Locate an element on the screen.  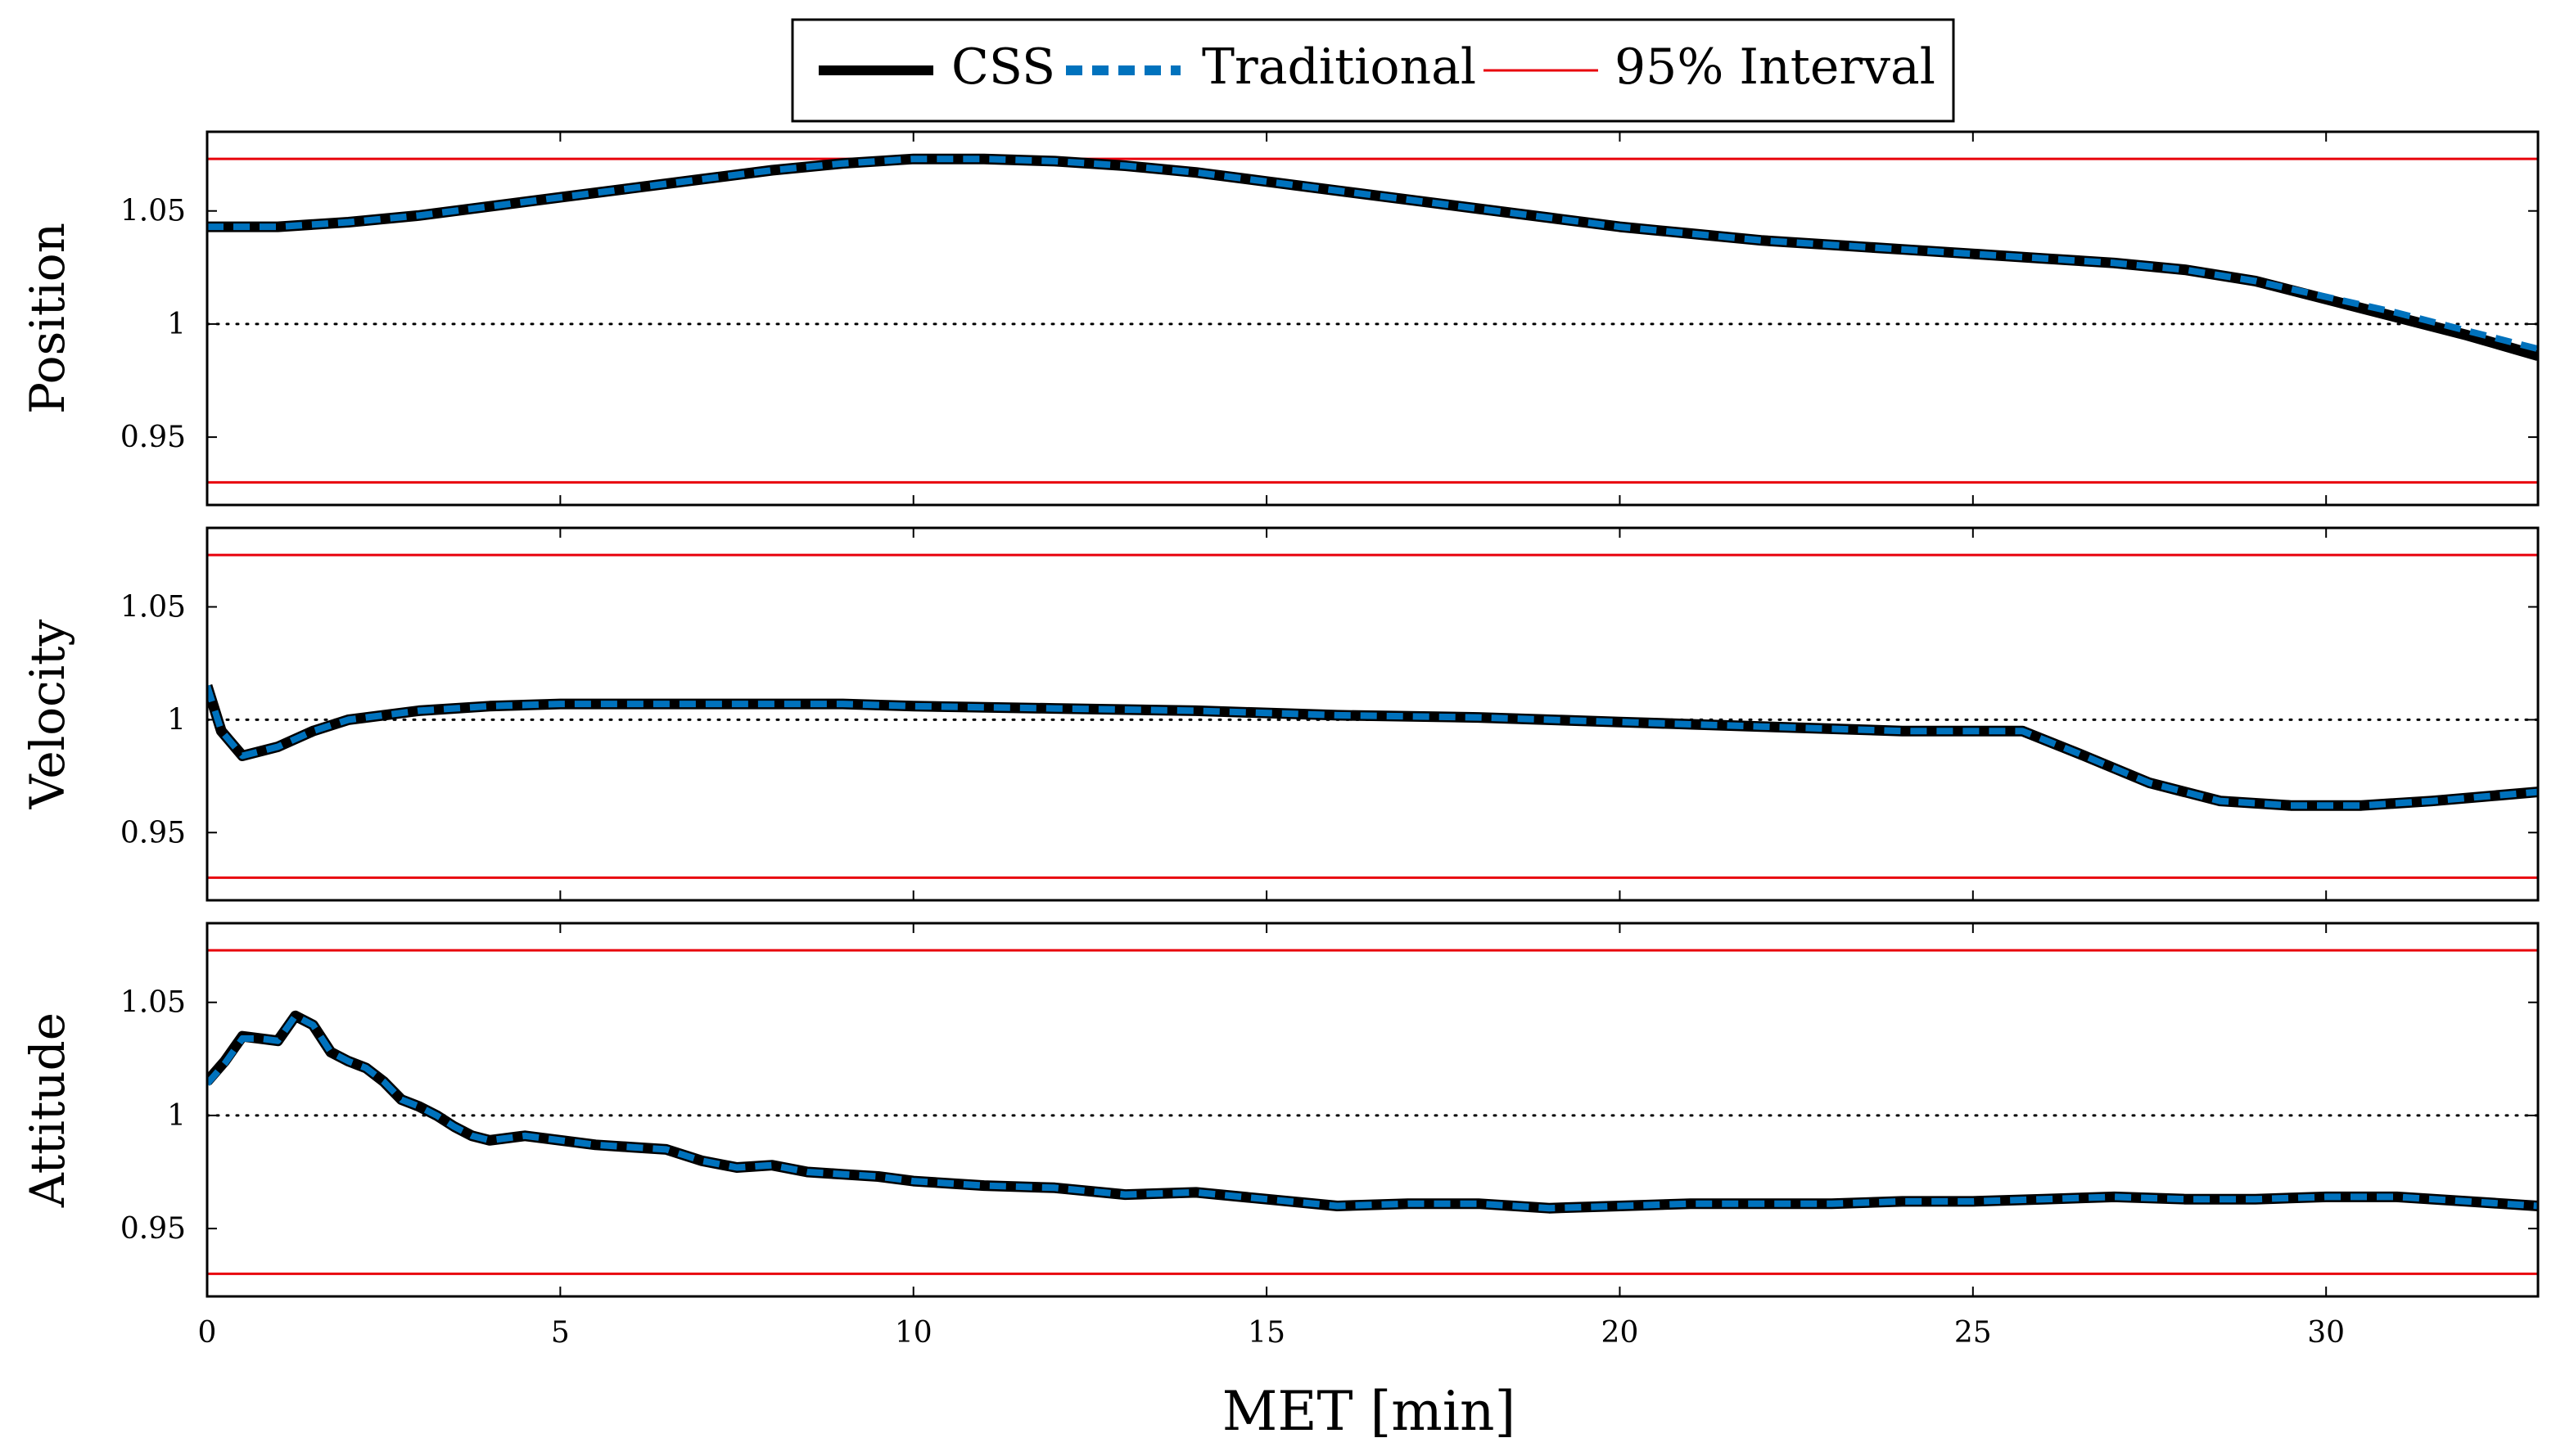
x-axis-ticks: 0 5 10 15 20 25 30 is located at coordinates (1272, 1333).